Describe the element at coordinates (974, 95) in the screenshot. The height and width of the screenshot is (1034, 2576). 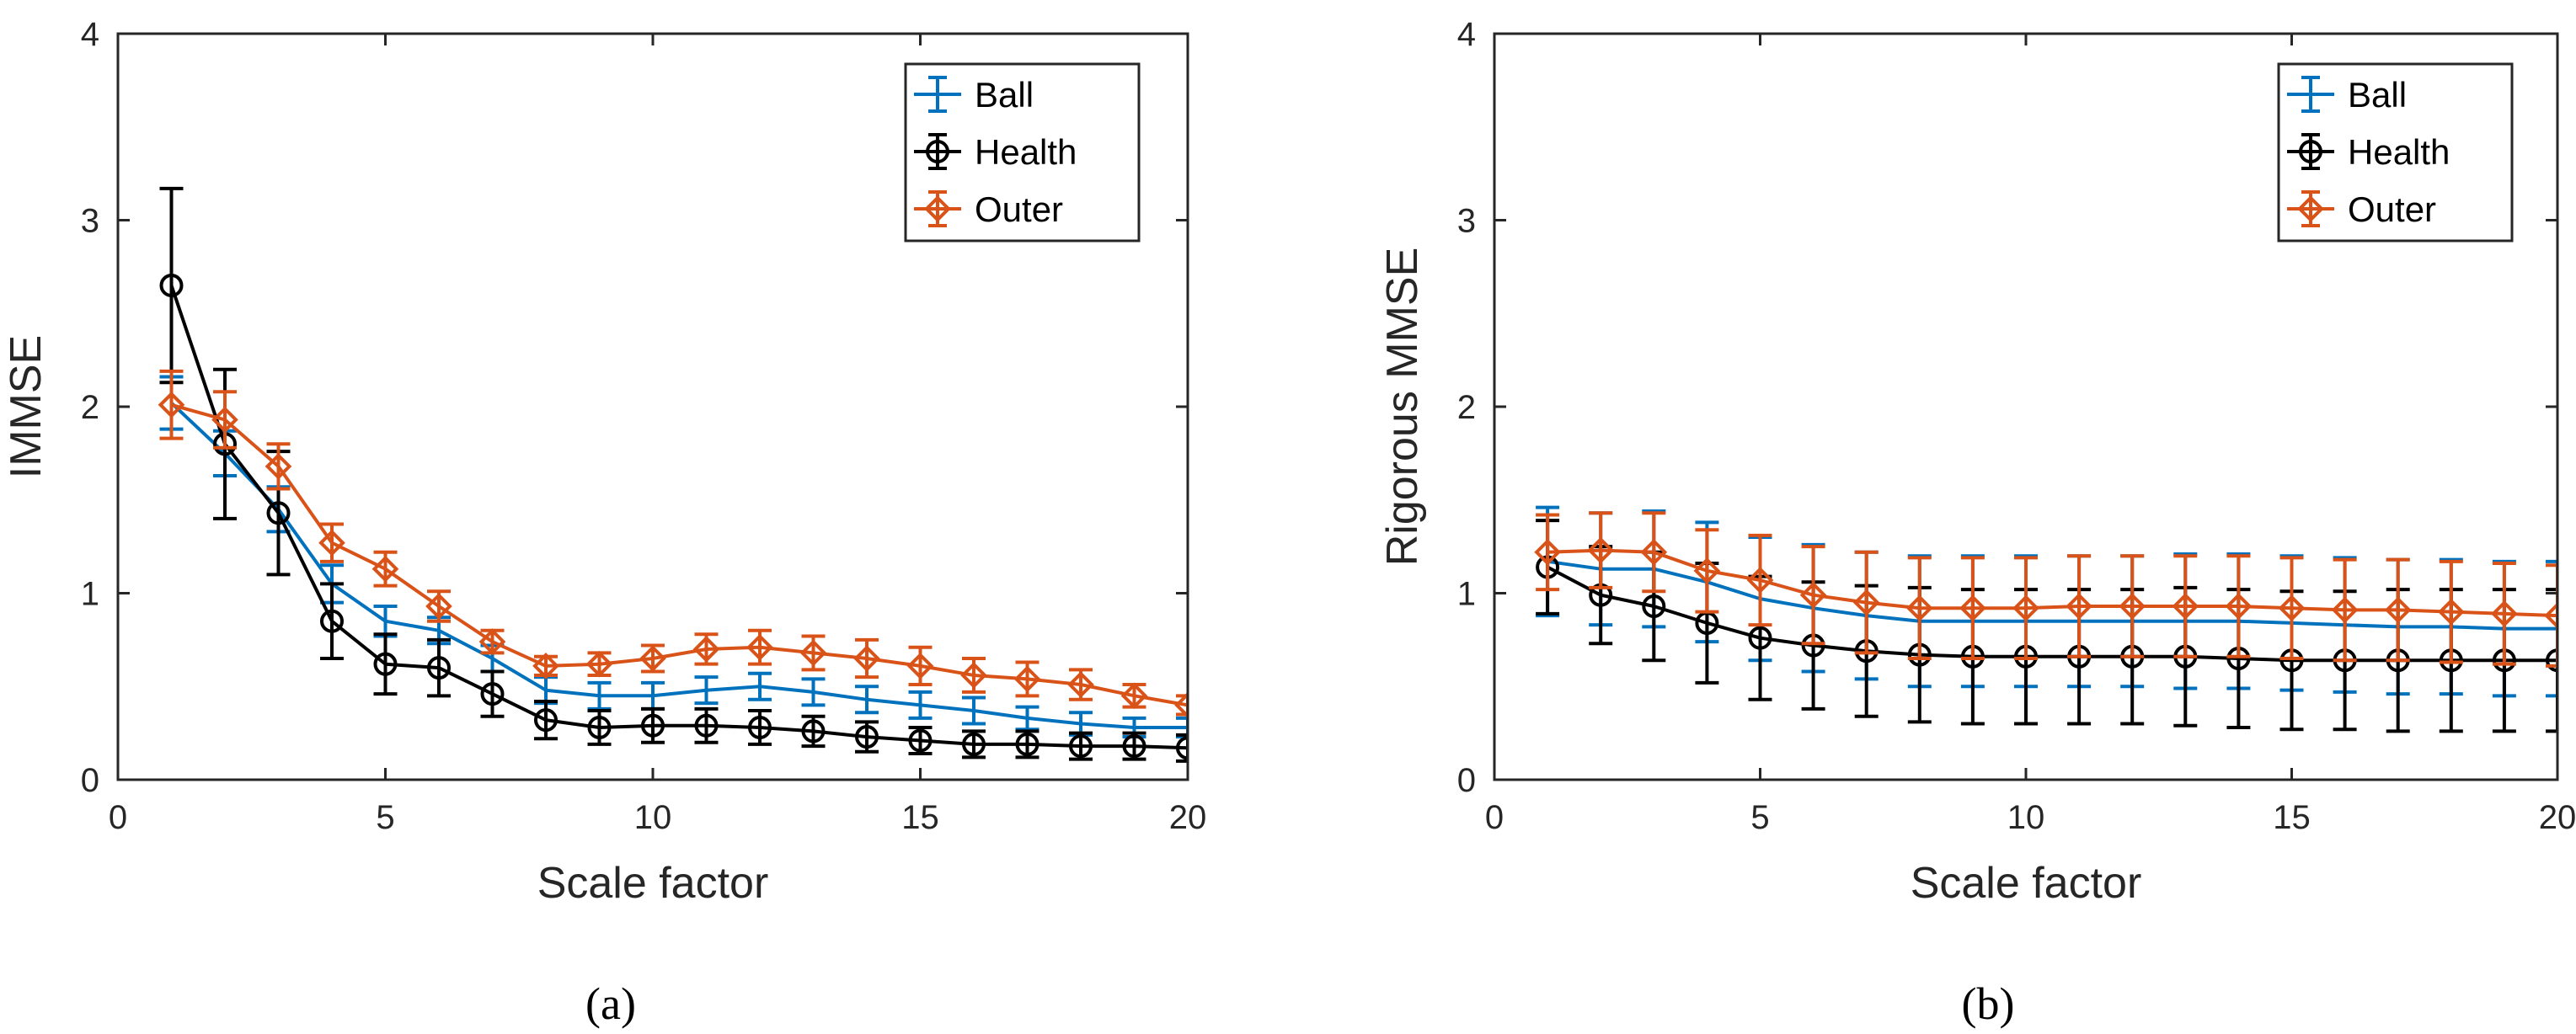
I see `legend-item-ball: Ball` at that location.